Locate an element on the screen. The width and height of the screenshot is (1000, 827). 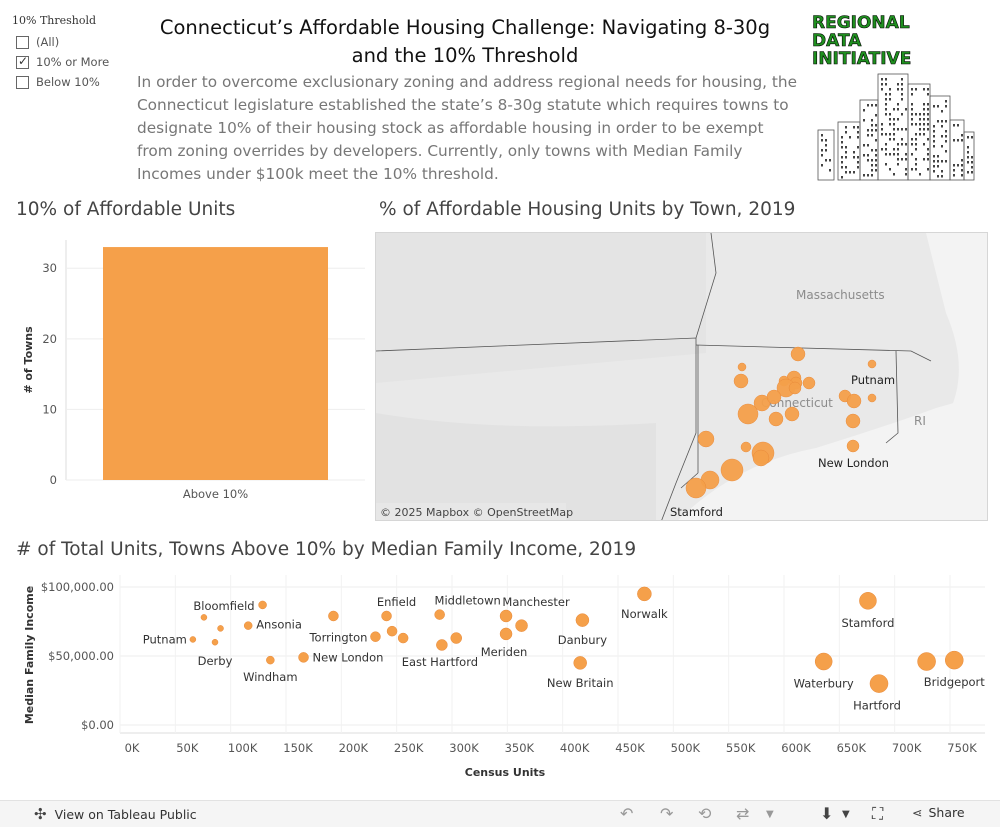
scatter-x-tick-label: 400K is located at coordinates (575, 748).